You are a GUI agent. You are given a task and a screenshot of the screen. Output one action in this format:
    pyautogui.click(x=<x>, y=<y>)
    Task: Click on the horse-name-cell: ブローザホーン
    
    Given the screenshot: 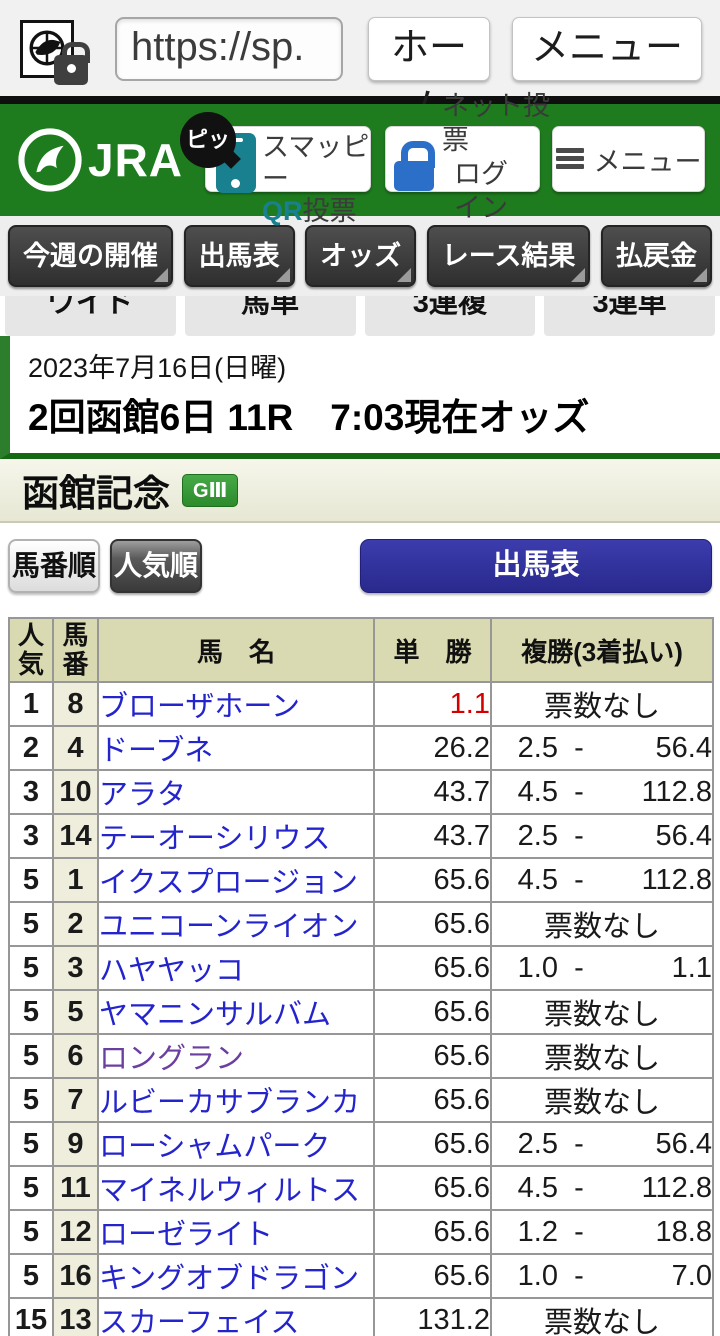 What is the action you would take?
    pyautogui.click(x=236, y=704)
    